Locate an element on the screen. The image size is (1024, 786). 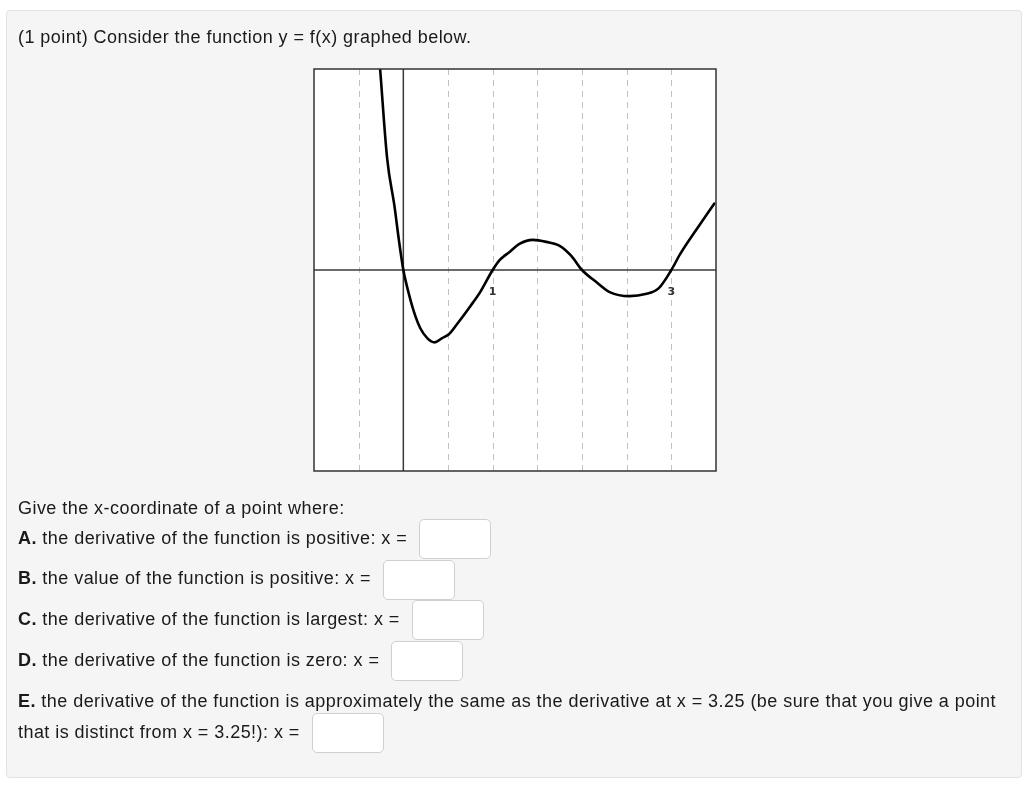
x-tick-label: 1 is located at coordinates (492, 291).